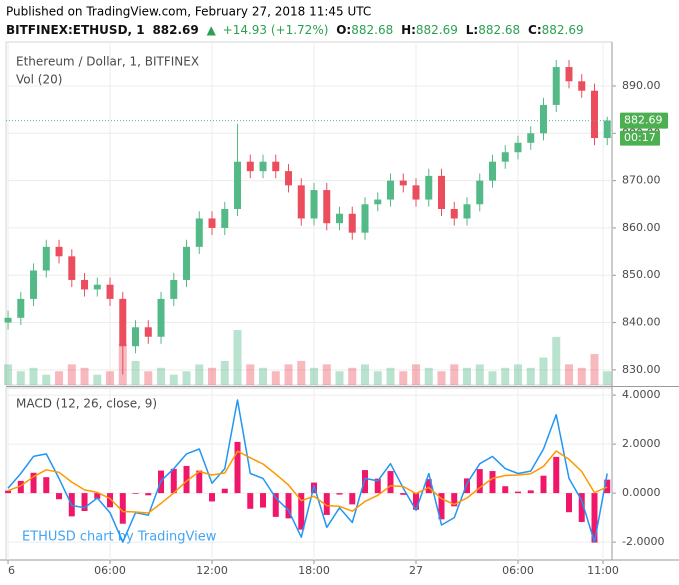 Image resolution: width=679 pixels, height=585 pixels. I want to click on countdown: 00:17, so click(640, 137).